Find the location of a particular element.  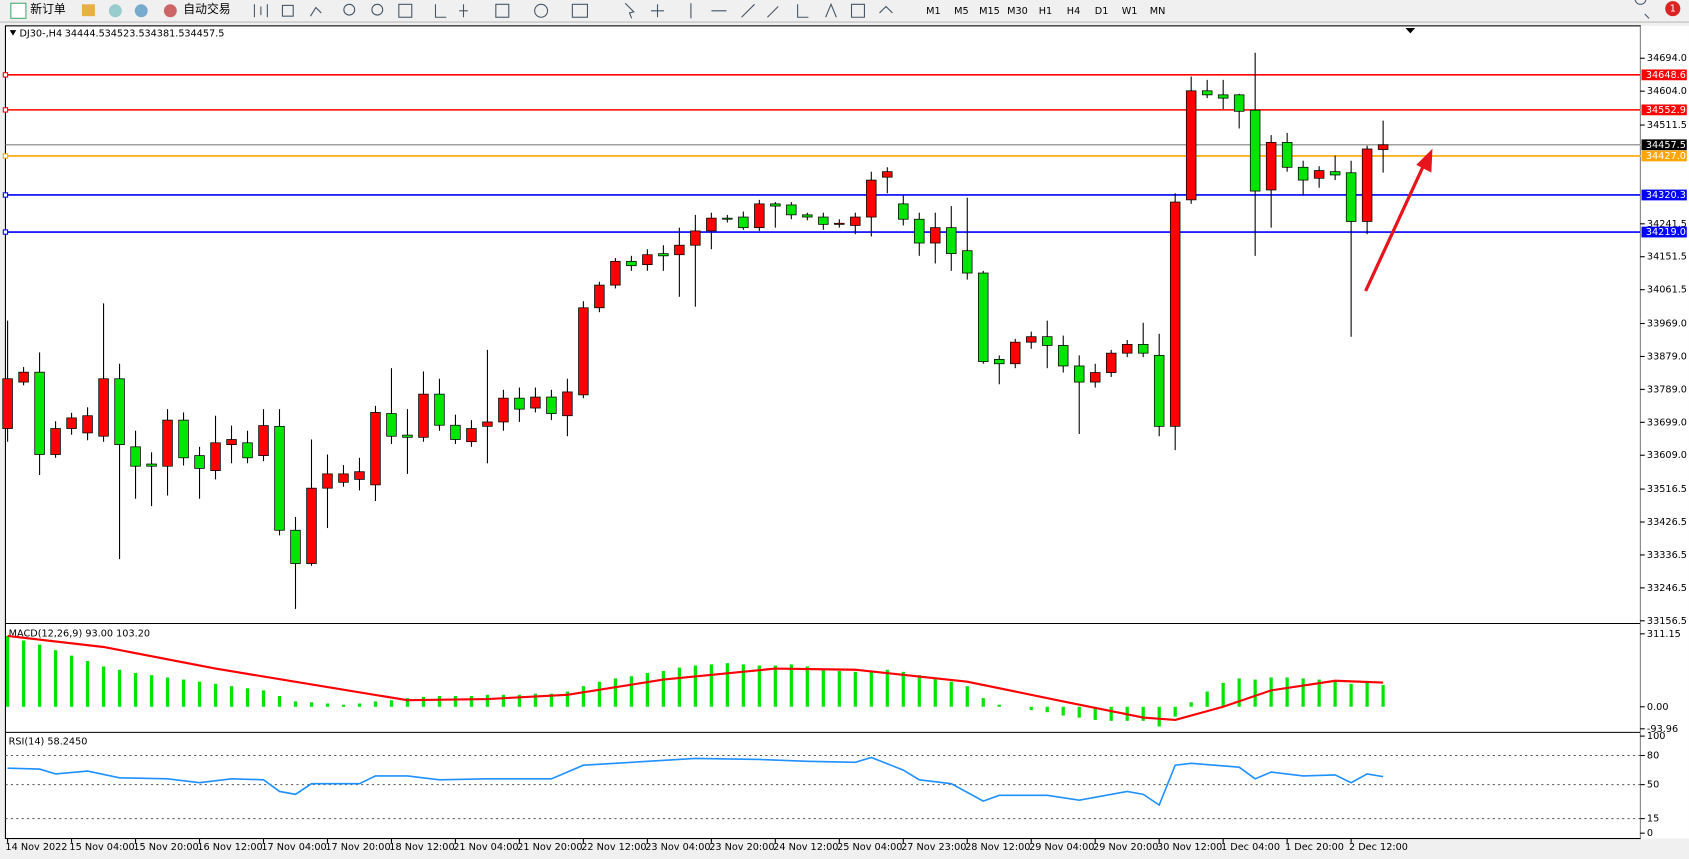

y-tick-label: 33699.0 is located at coordinates (1667, 422).